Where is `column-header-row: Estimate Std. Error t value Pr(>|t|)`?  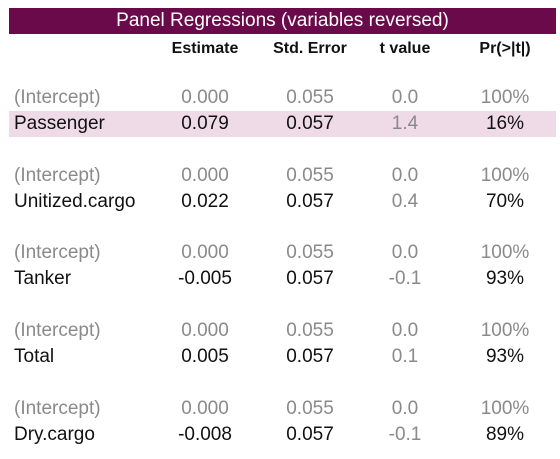
column-header-row: Estimate Std. Error t value Pr(>|t|) is located at coordinates (280, 49).